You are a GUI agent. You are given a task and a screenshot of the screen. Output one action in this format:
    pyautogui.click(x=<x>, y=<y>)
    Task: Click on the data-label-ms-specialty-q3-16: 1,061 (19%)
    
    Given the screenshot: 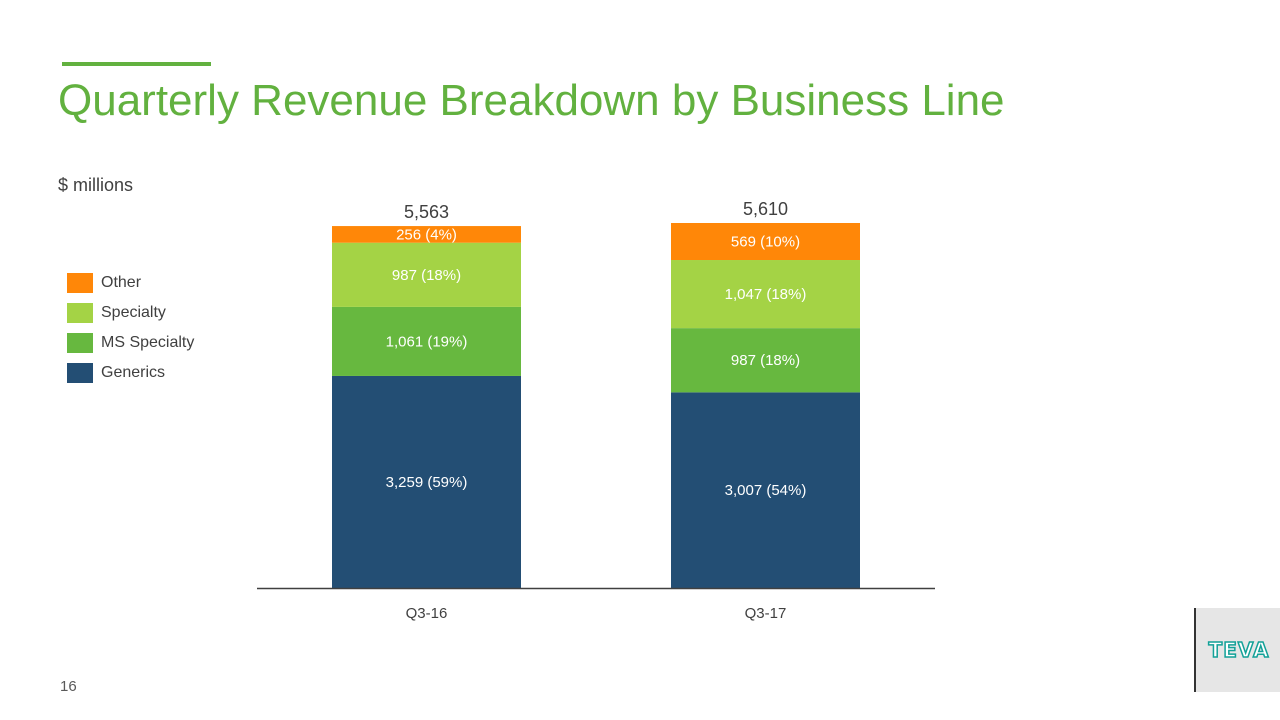 What is the action you would take?
    pyautogui.click(x=427, y=341)
    